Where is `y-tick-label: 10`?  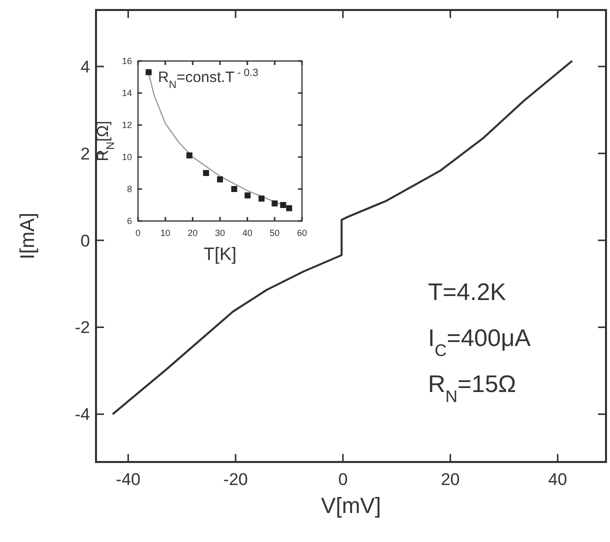 y-tick-label: 10 is located at coordinates (127, 157).